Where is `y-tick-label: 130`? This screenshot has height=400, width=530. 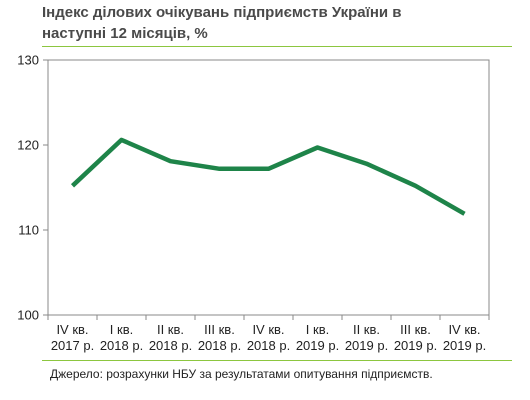 y-tick-label: 130 is located at coordinates (28, 60).